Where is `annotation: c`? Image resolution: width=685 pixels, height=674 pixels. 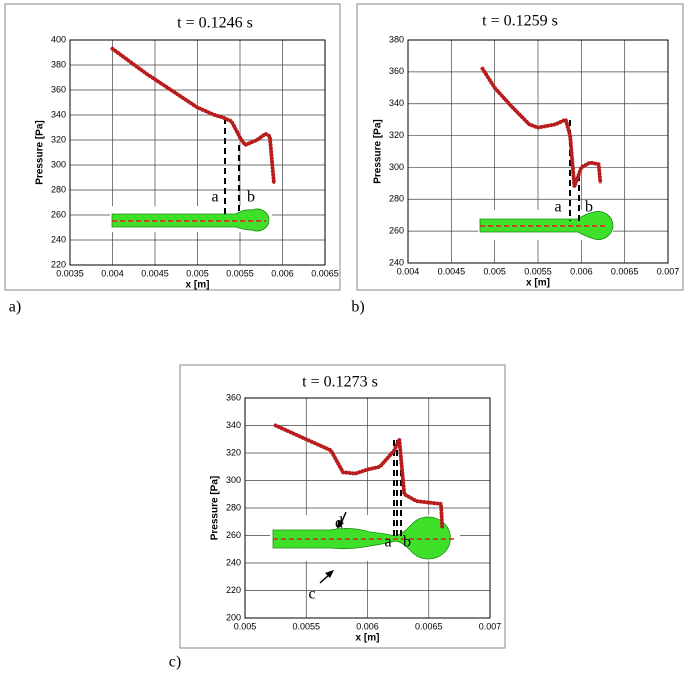 annotation: c is located at coordinates (311, 594).